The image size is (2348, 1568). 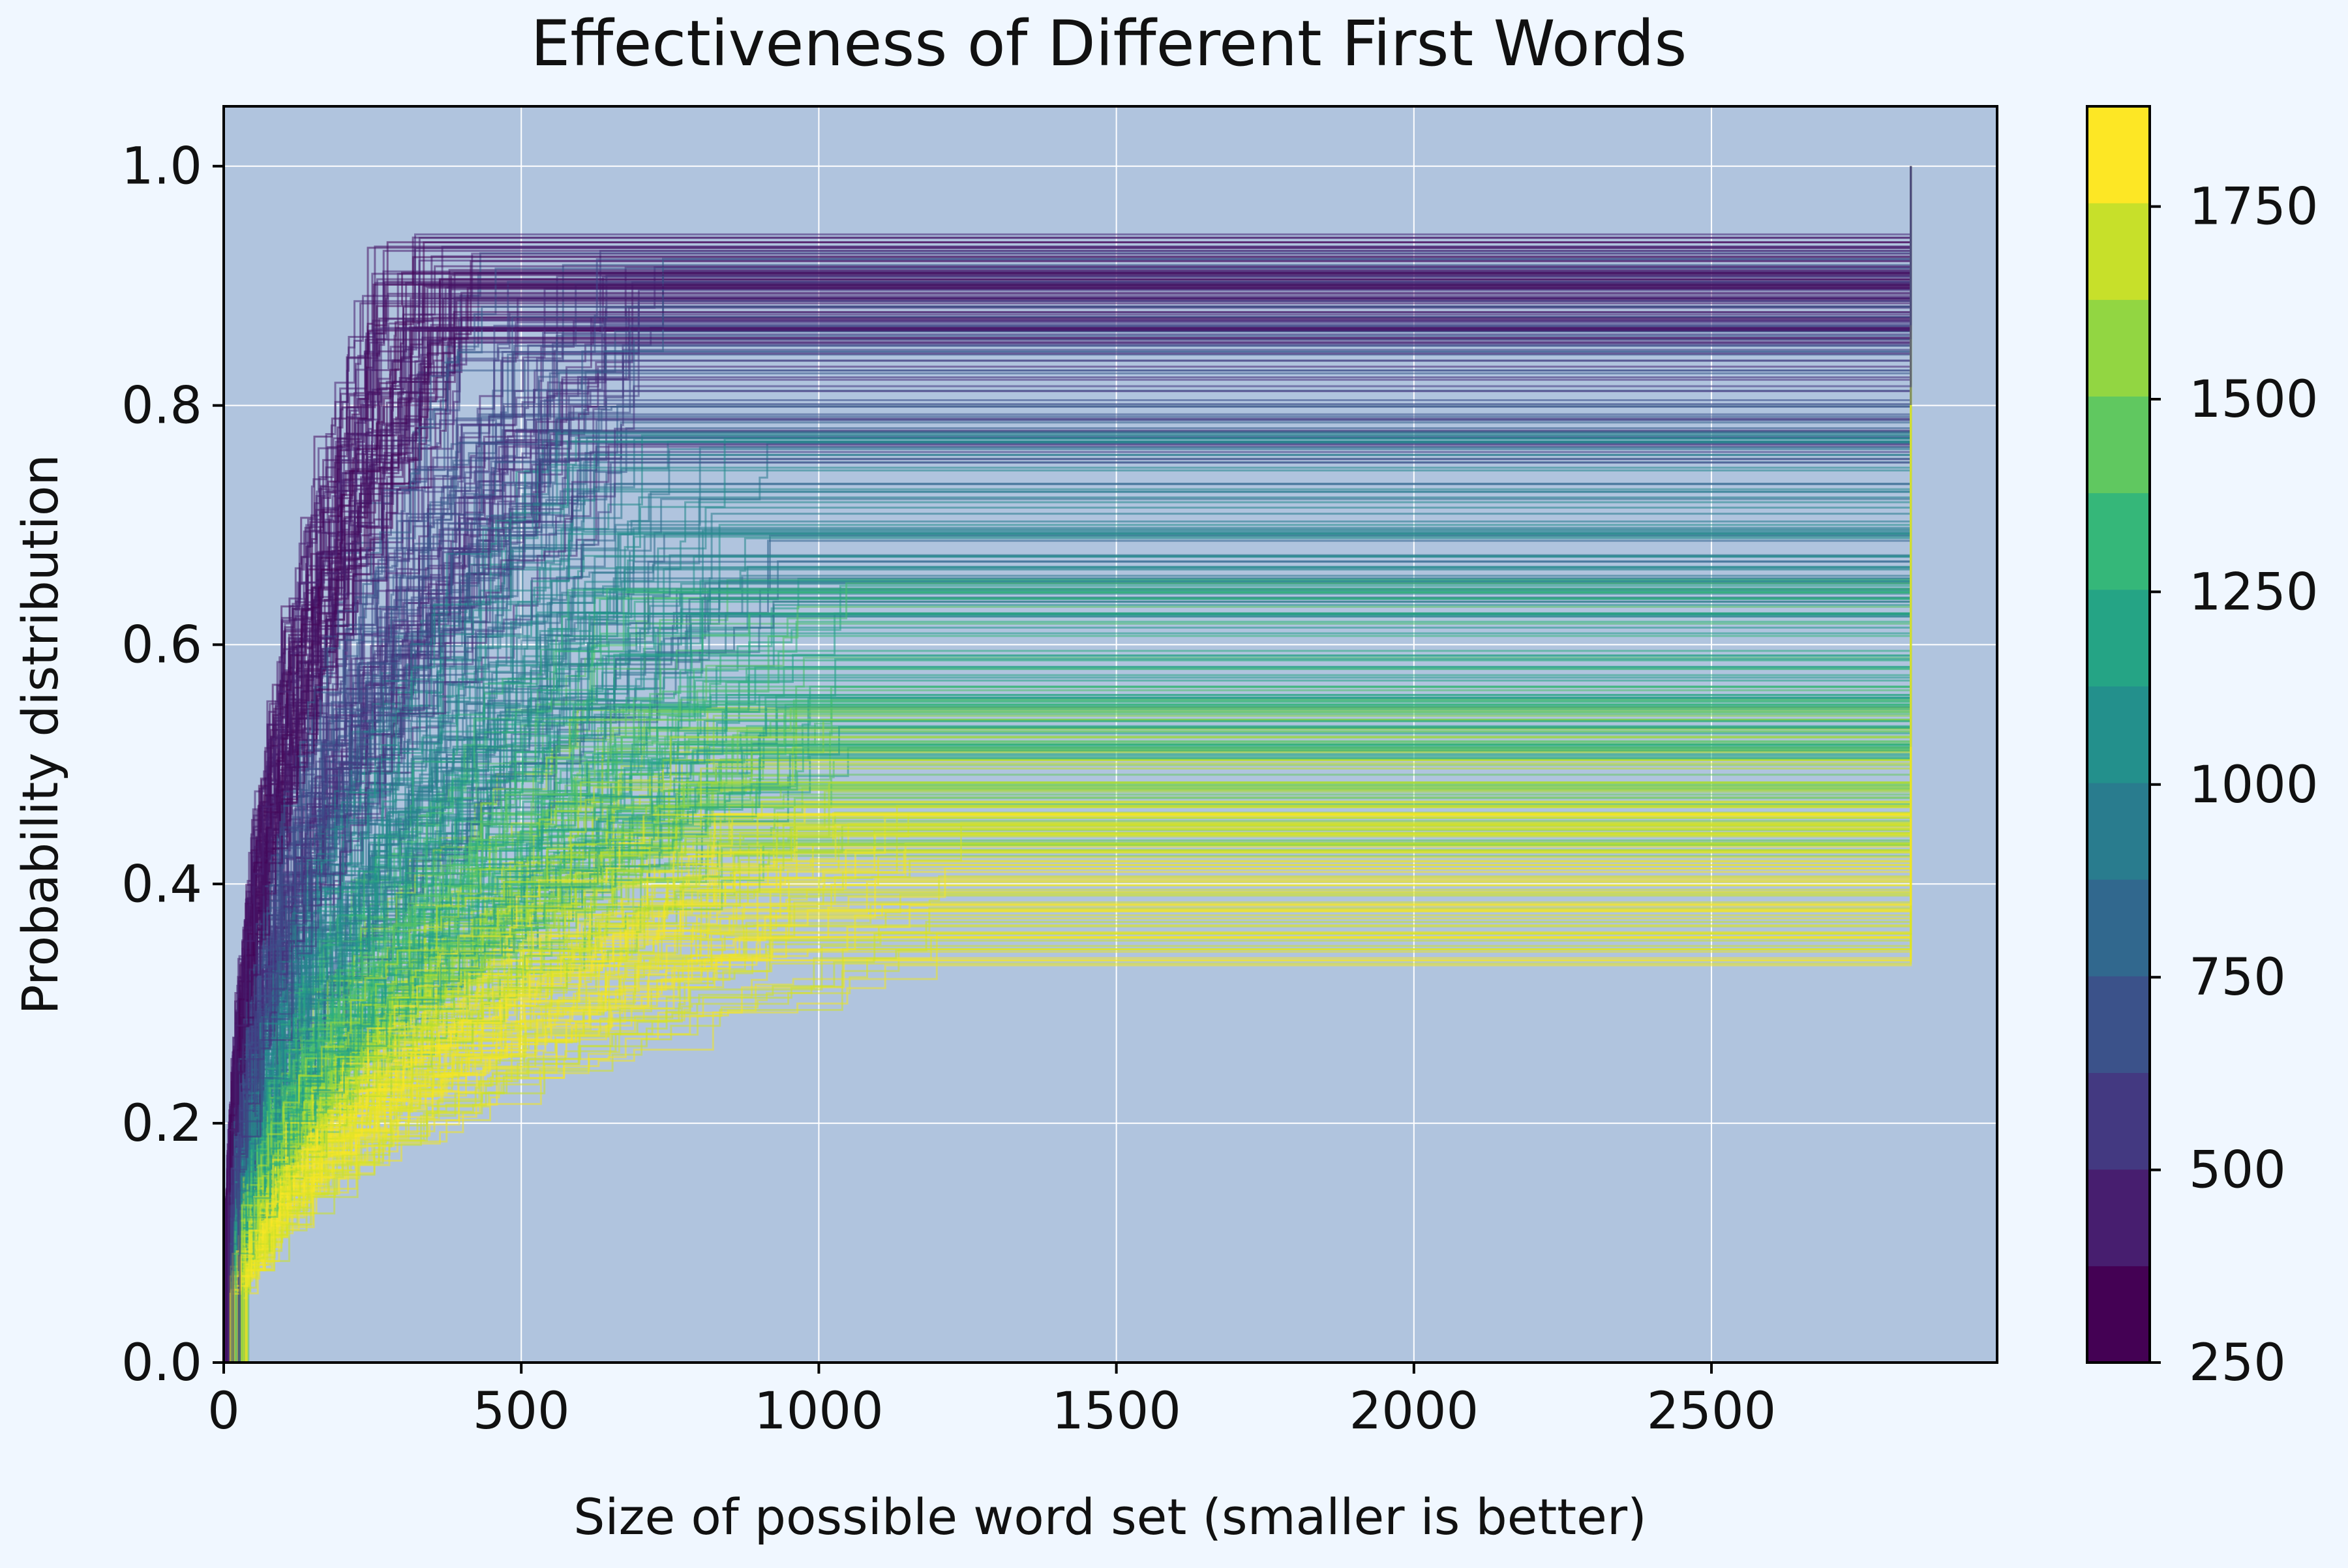 I want to click on colorbar: 250 500 750 1000 1250 1500 1750, so click(x=2203, y=749).